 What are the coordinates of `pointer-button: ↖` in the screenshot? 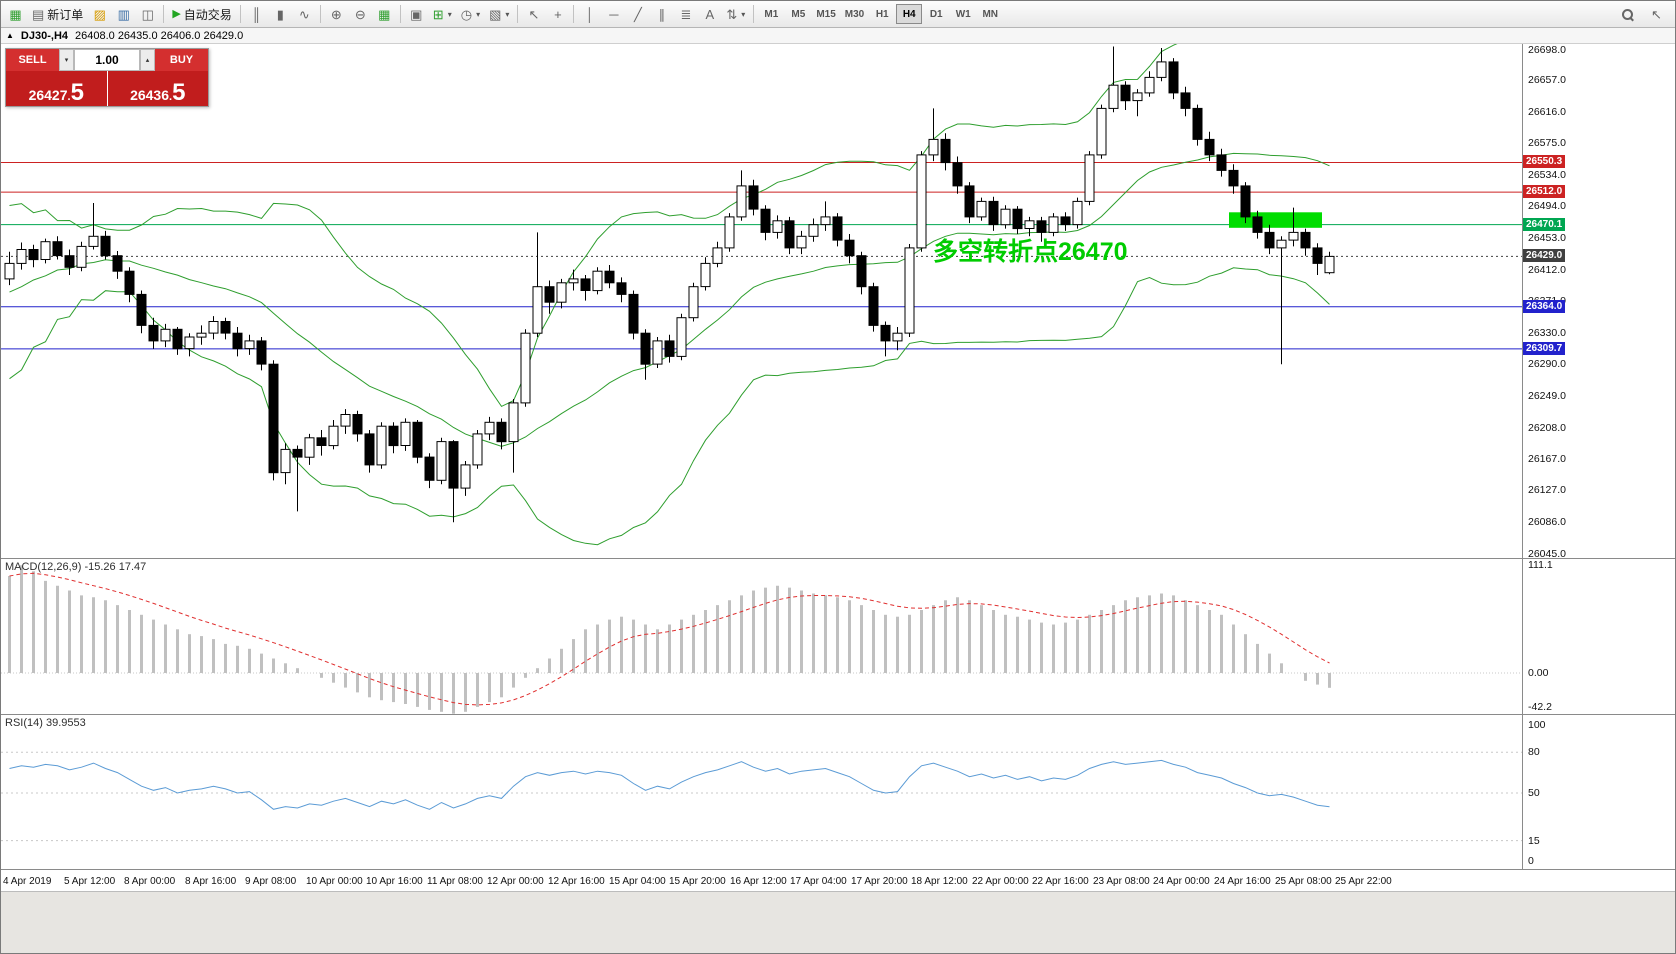 It's located at (1656, 14).